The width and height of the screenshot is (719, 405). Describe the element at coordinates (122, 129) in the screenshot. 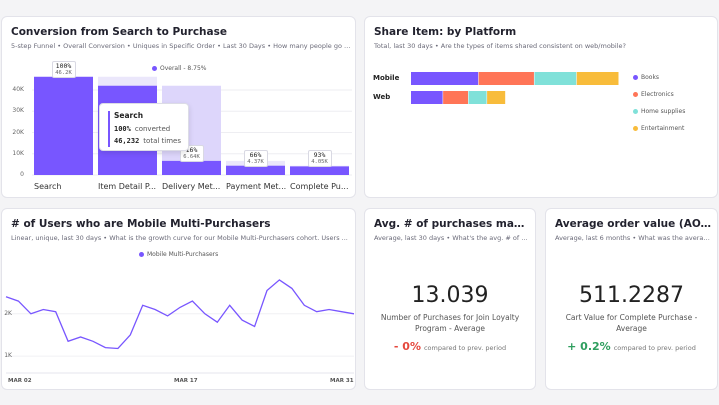

I see `tooltip-pct: 100%` at that location.